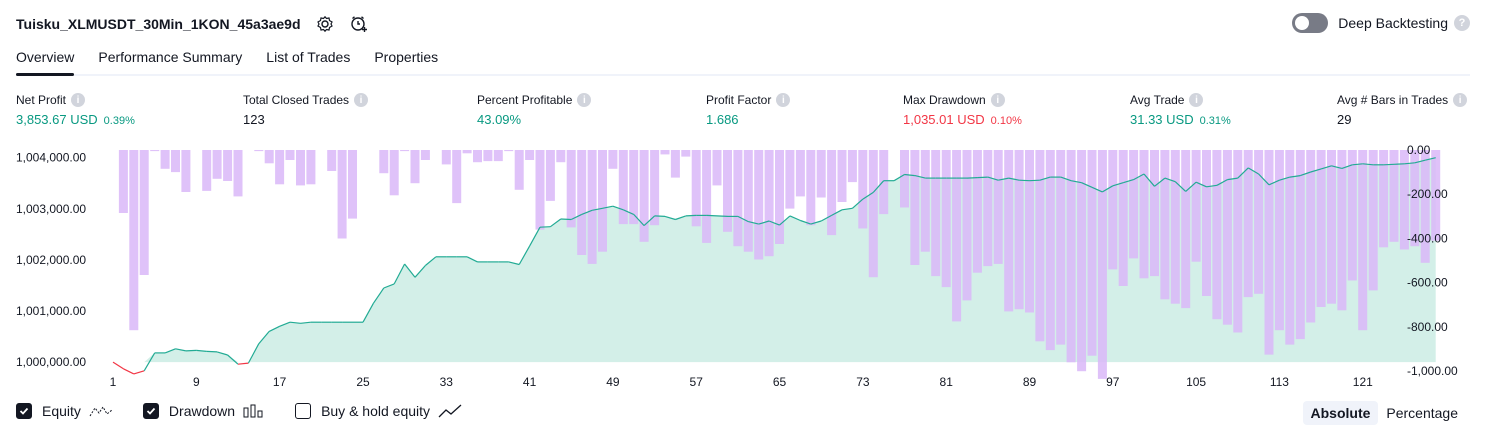  What do you see at coordinates (947, 381) in the screenshot?
I see `x-axis-tick-label: 81` at bounding box center [947, 381].